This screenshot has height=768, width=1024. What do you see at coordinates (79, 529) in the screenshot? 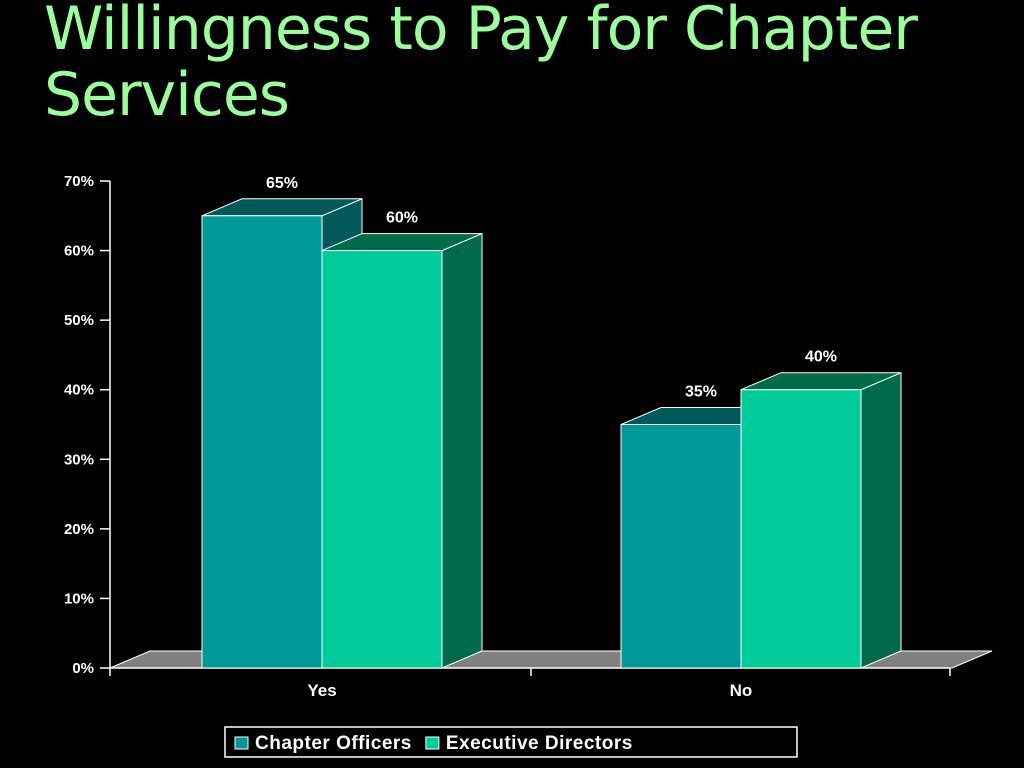
I see `y-tick-label: 20%` at bounding box center [79, 529].